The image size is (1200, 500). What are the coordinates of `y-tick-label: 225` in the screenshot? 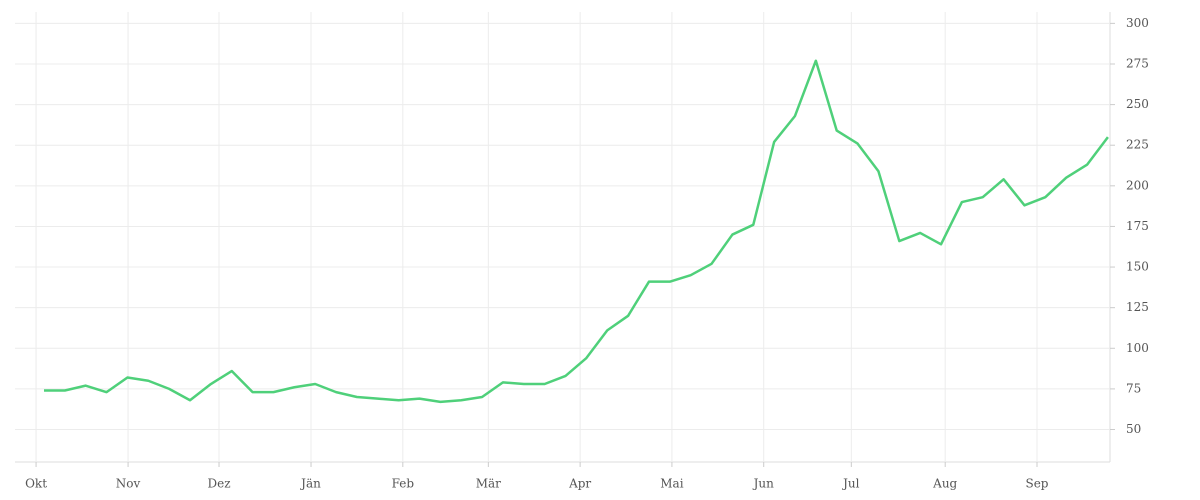 It's located at (1137, 145).